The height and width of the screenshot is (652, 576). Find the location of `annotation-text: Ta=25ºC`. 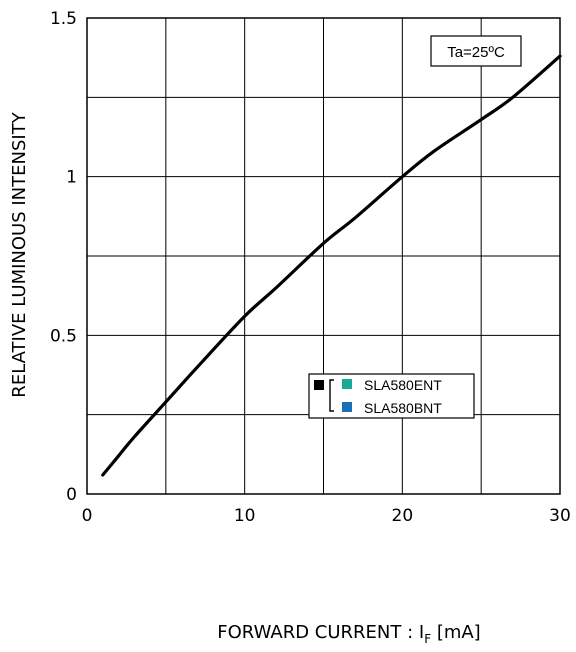

annotation-text: Ta=25ºC is located at coordinates (476, 52).